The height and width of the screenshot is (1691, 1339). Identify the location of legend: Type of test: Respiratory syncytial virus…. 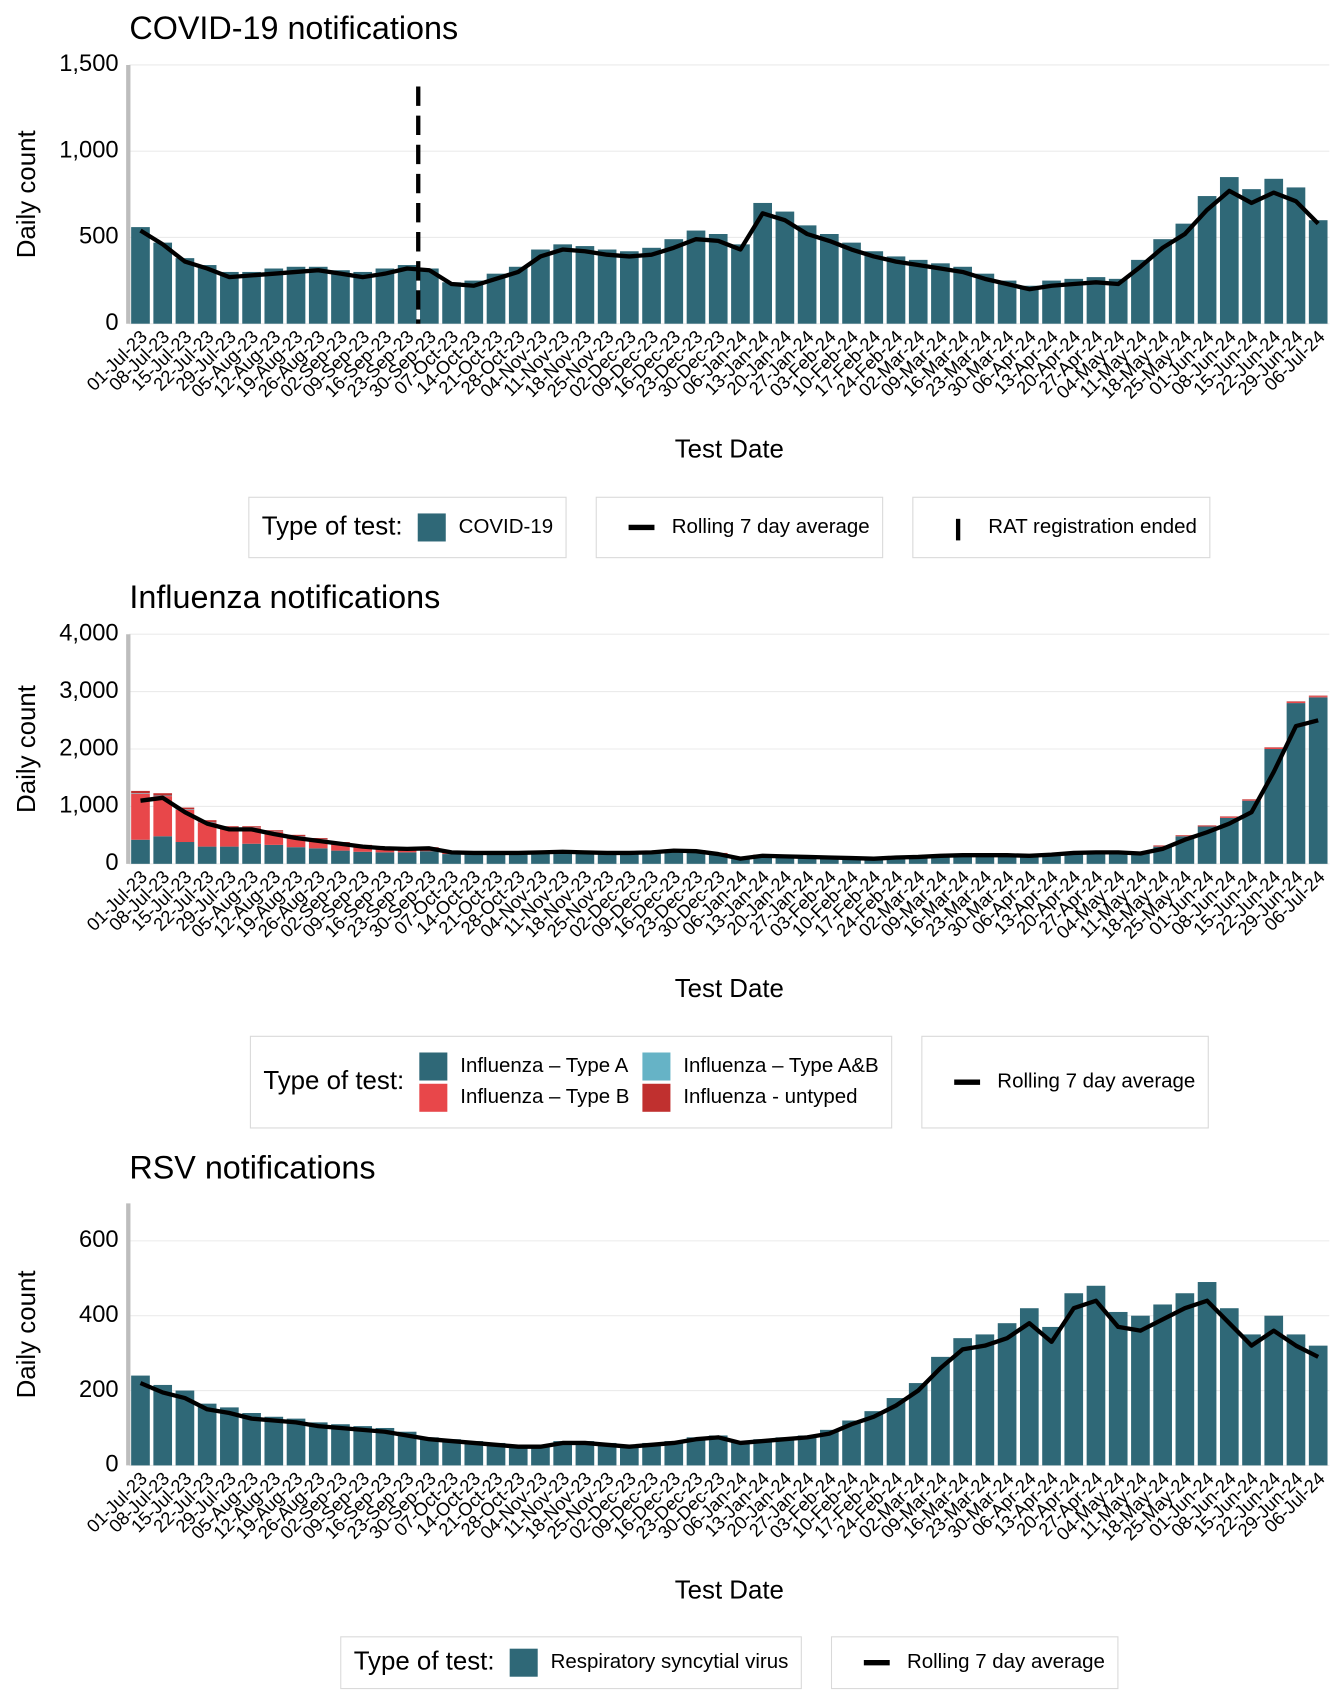
(729, 1663).